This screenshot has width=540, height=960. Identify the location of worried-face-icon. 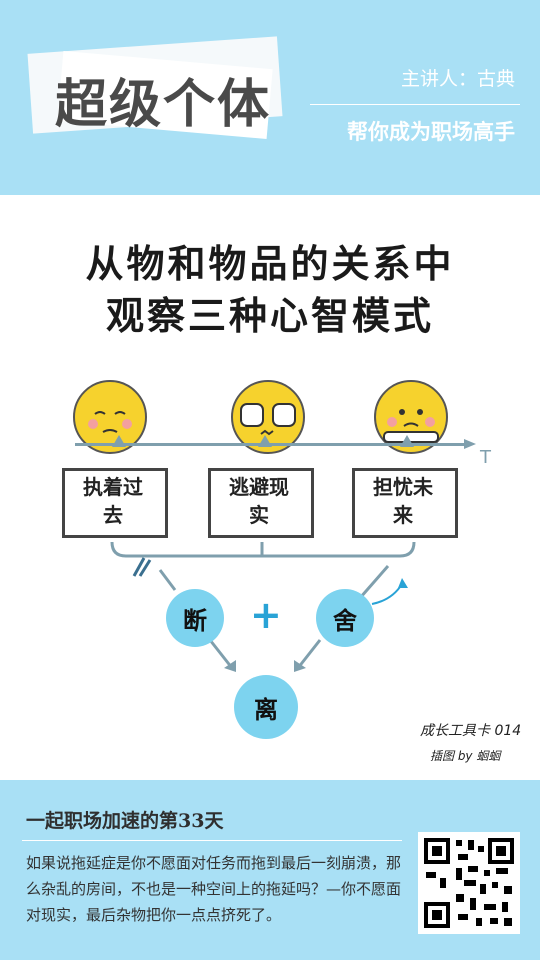
(411, 417).